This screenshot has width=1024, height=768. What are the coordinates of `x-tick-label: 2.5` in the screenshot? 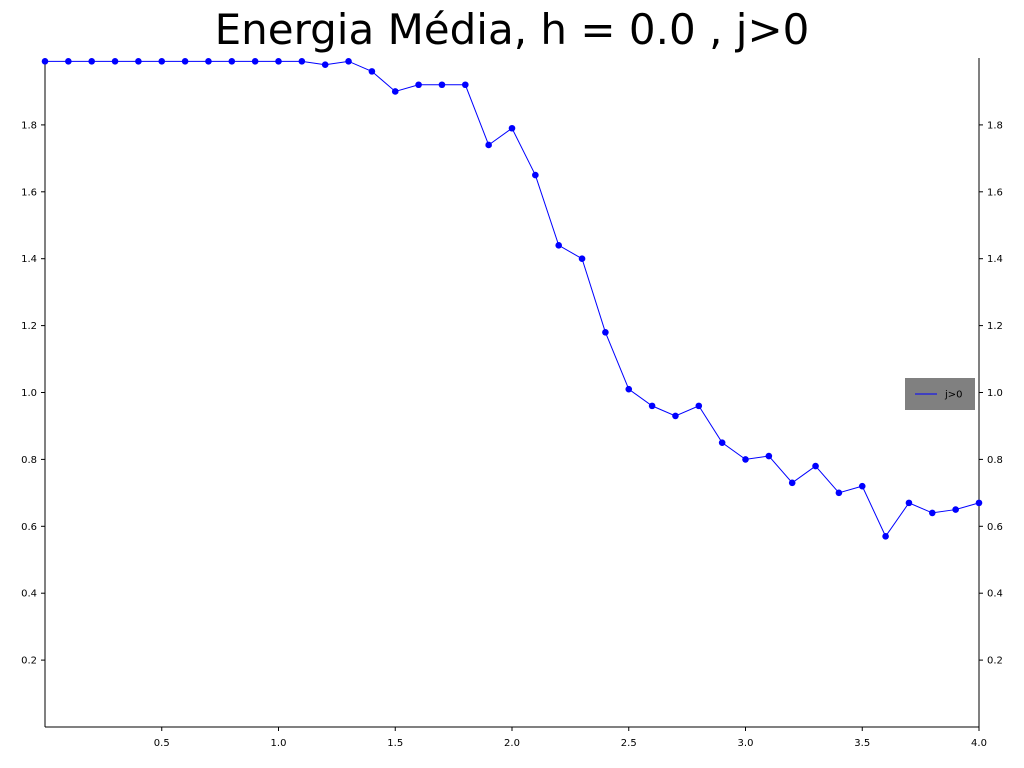 It's located at (629, 743).